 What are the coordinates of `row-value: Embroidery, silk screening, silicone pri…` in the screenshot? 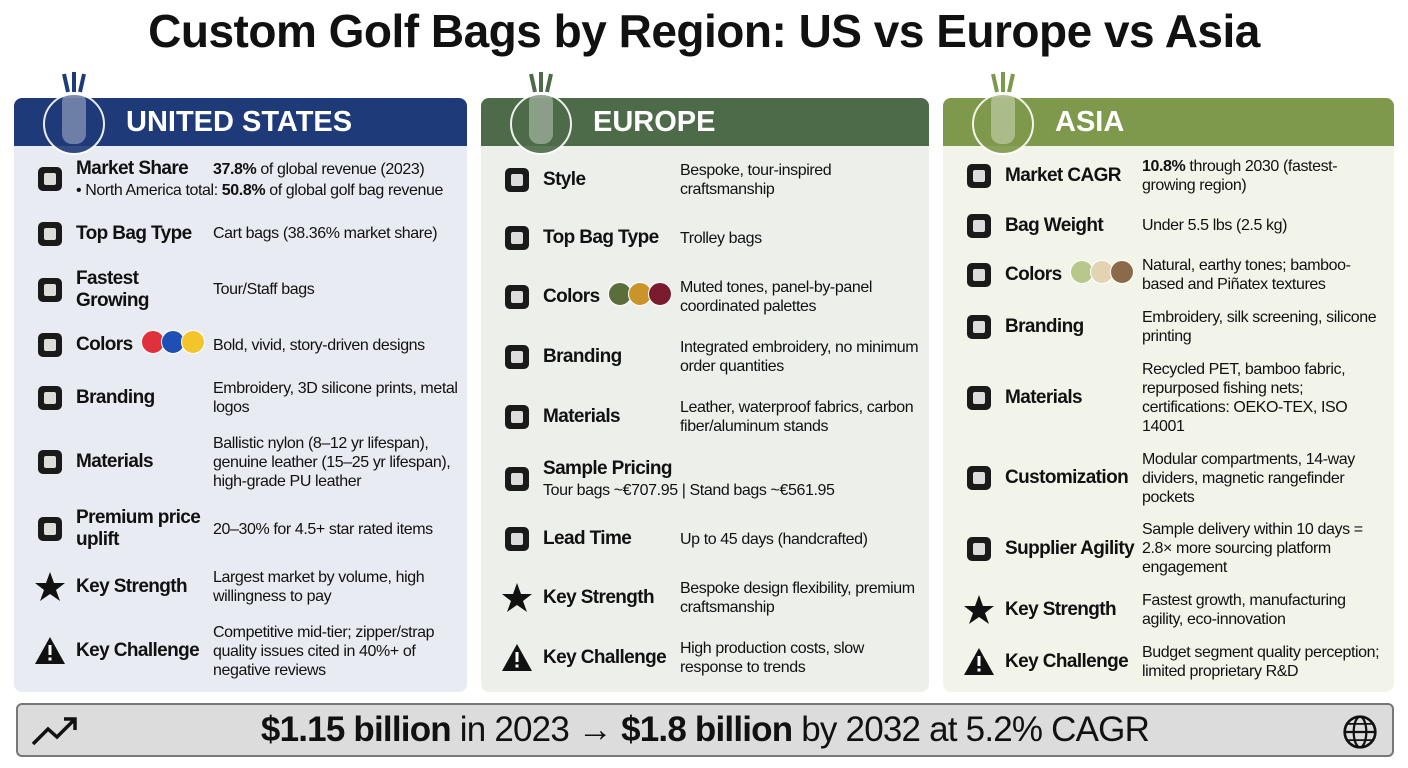 It's located at (1265, 327).